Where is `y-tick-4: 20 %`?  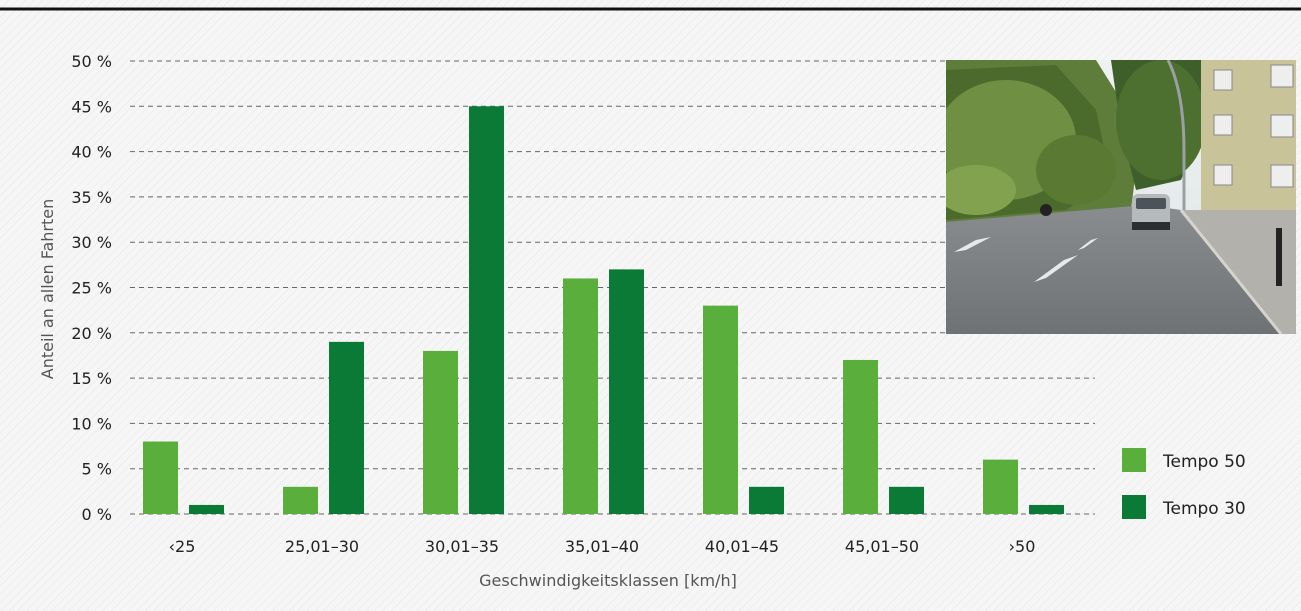
y-tick-4: 20 % is located at coordinates (91, 333).